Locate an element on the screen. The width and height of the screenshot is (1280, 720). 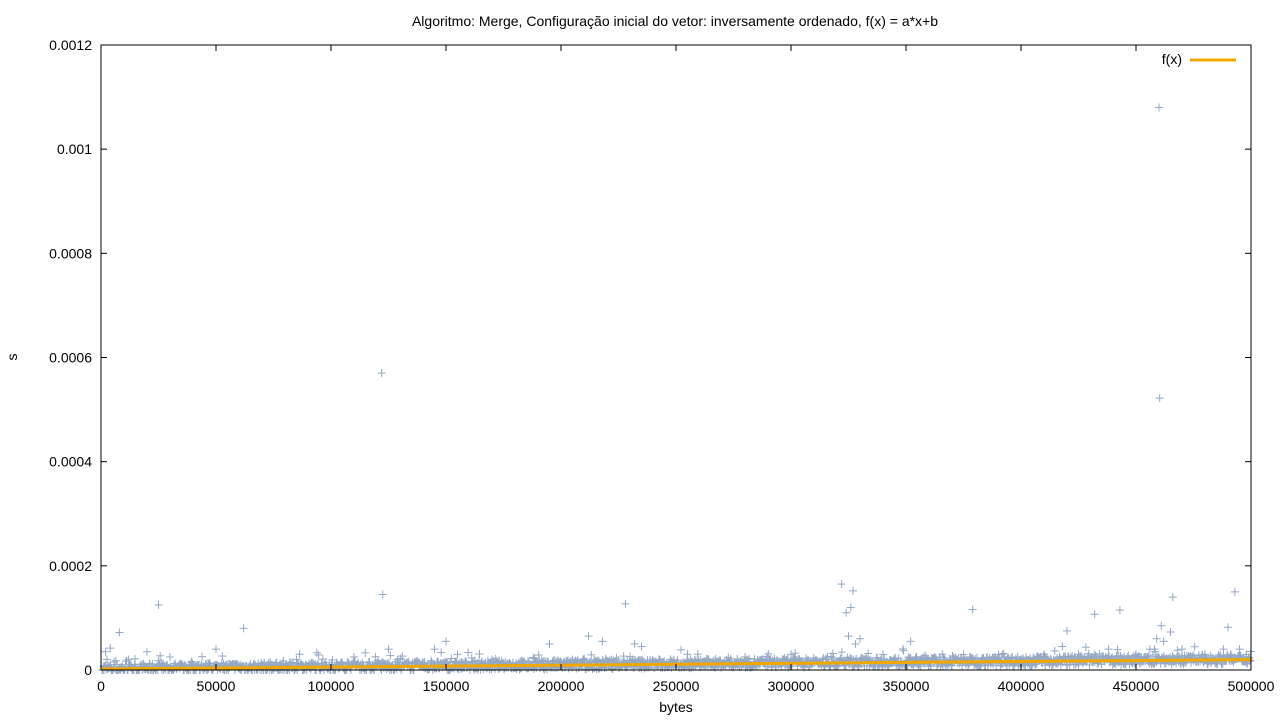
y-tick-label: 0.0004 is located at coordinates (70, 462).